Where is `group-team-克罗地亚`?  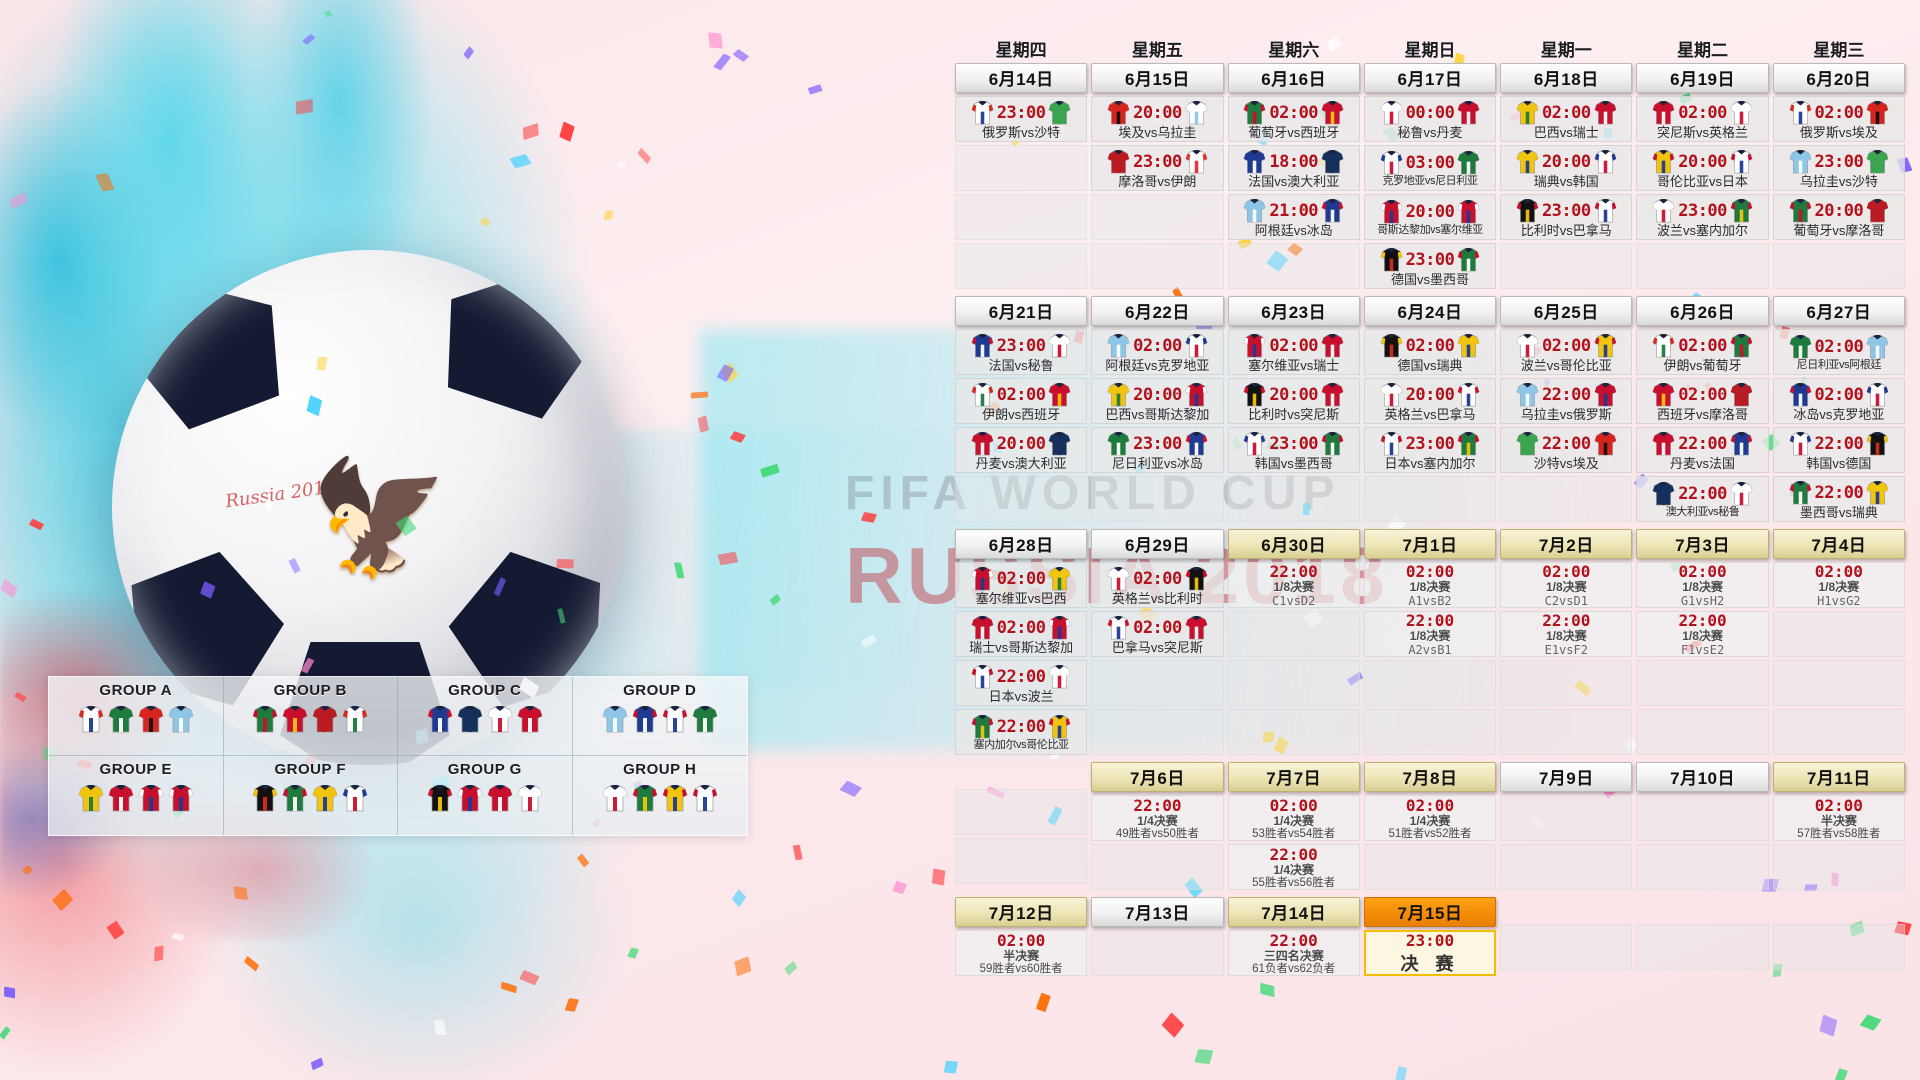 group-team-克罗地亚 is located at coordinates (675, 722).